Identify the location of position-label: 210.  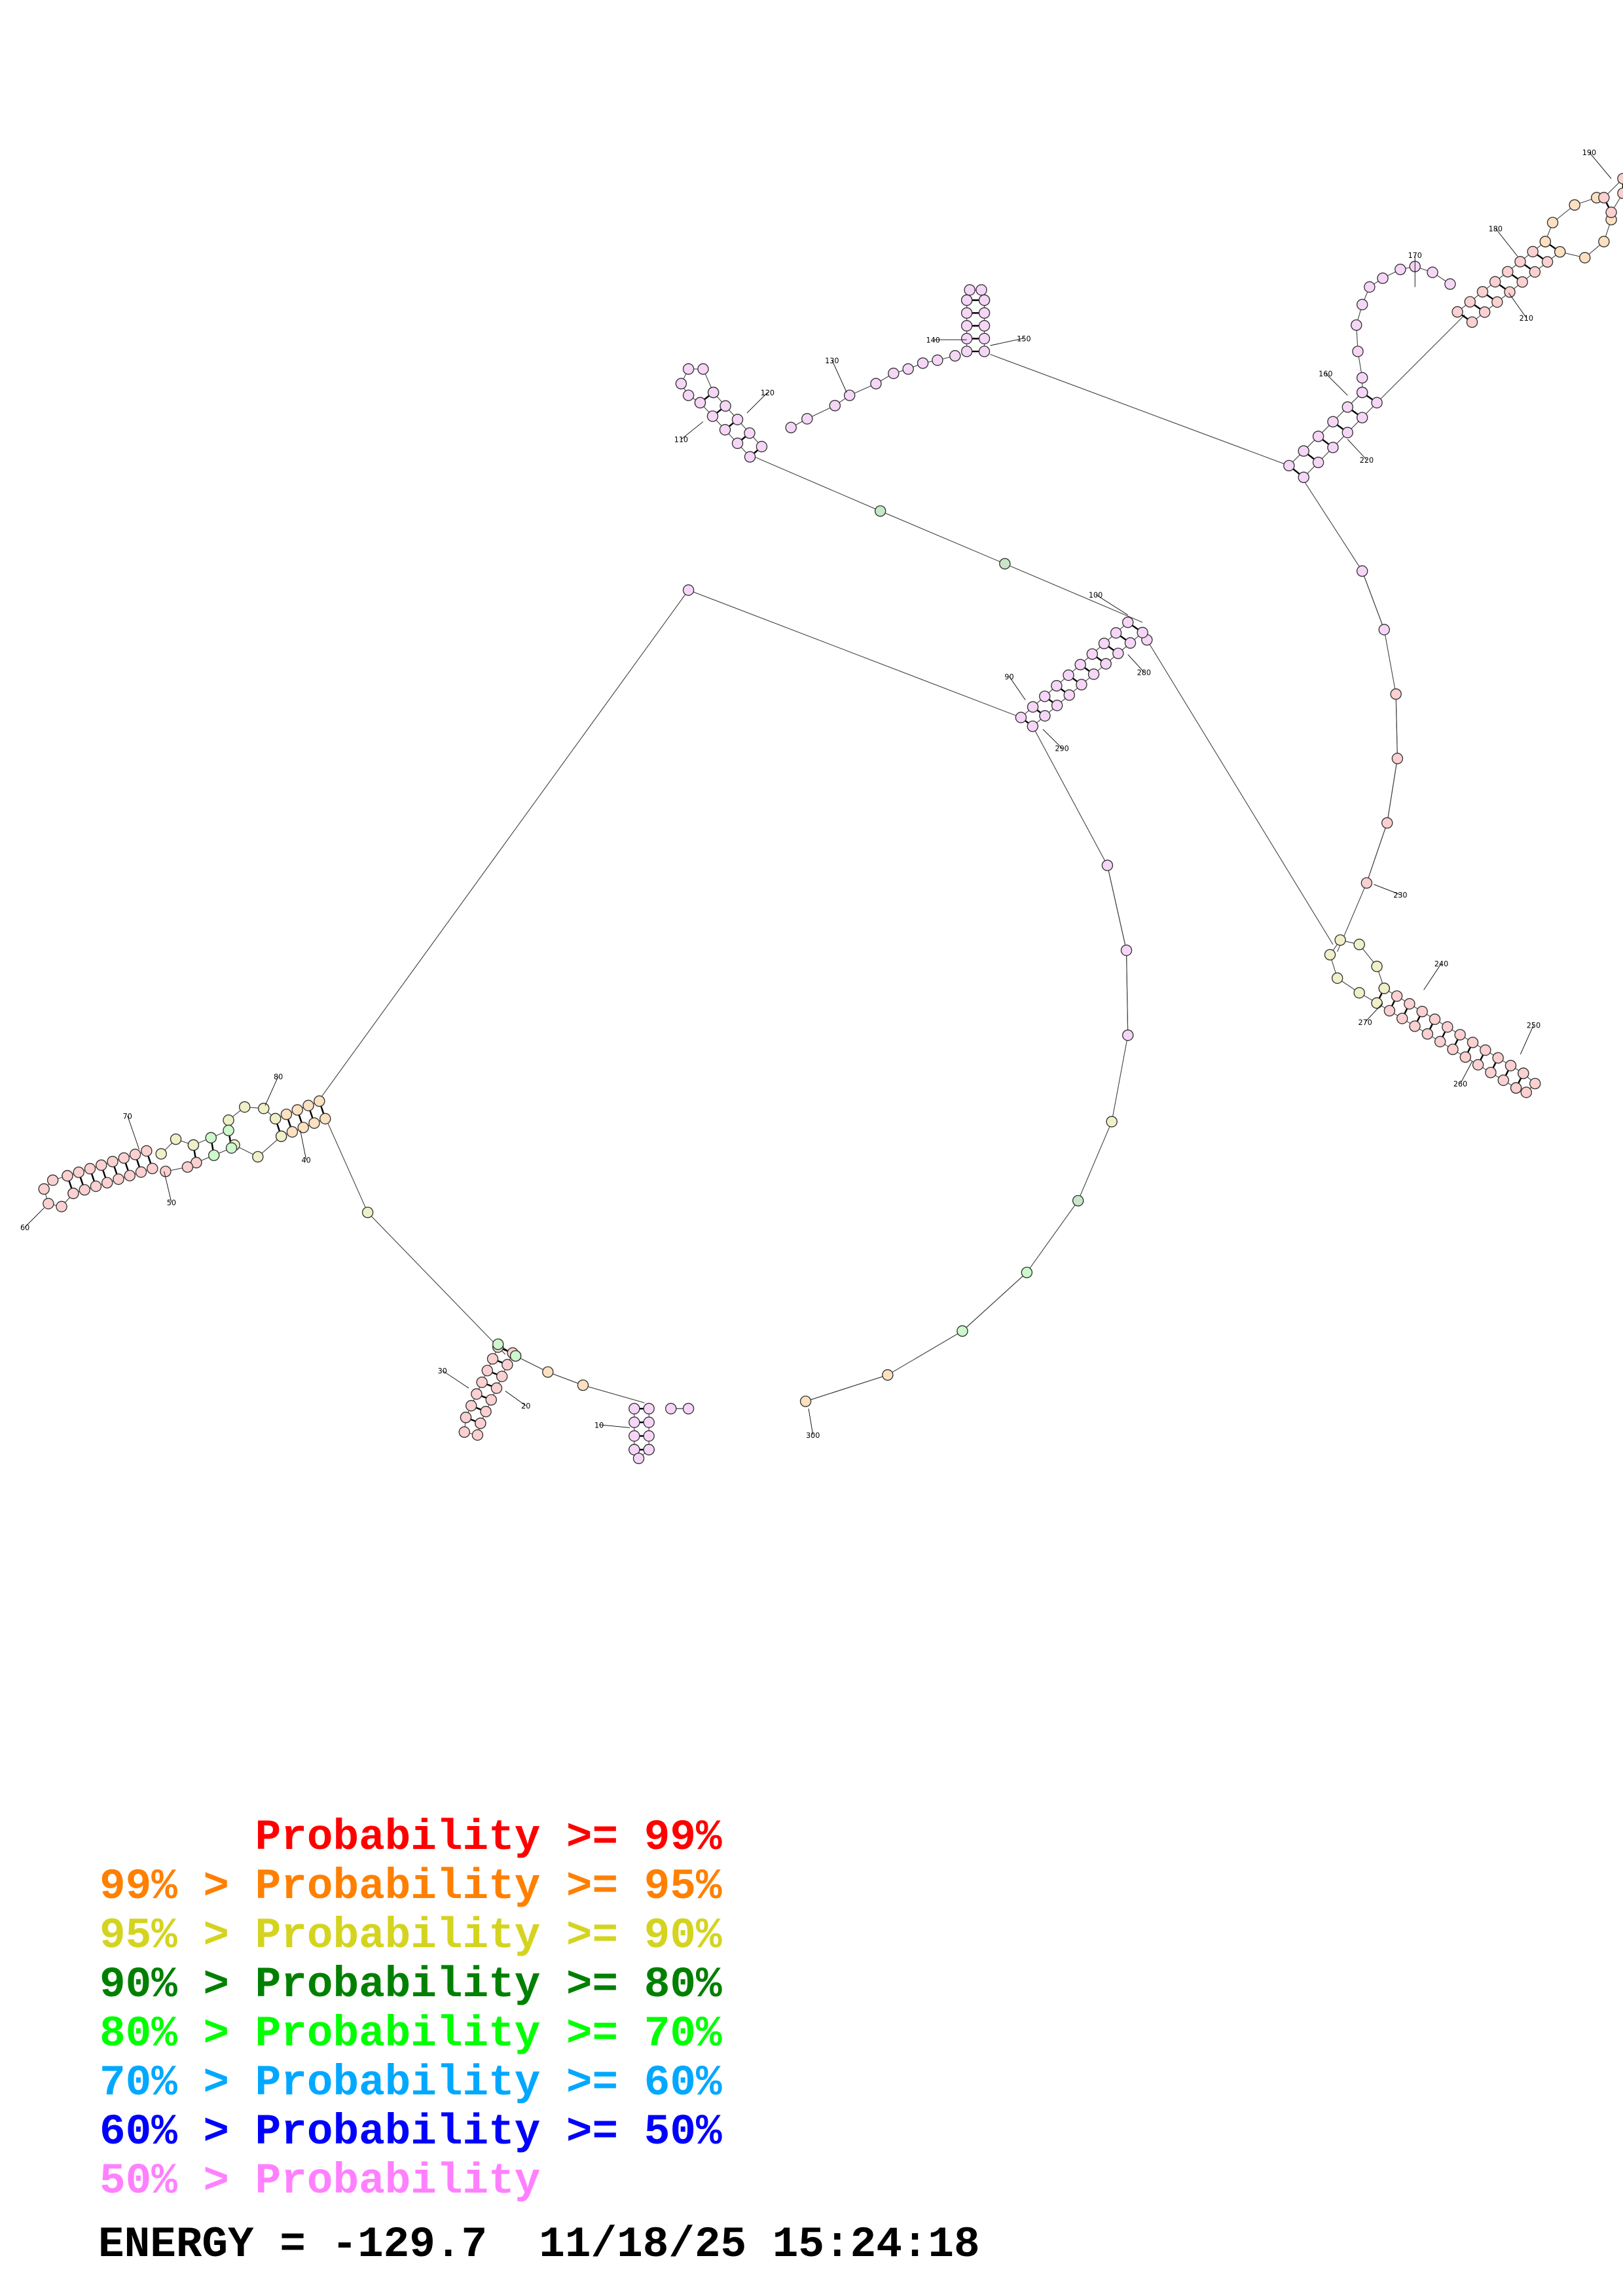
(1526, 318).